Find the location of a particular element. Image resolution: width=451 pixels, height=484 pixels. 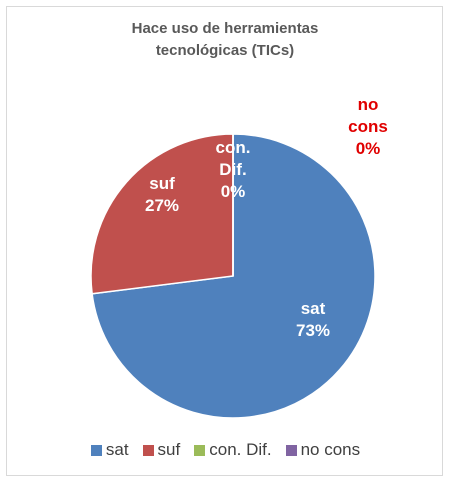

data-label: suf 27% is located at coordinates (162, 195).